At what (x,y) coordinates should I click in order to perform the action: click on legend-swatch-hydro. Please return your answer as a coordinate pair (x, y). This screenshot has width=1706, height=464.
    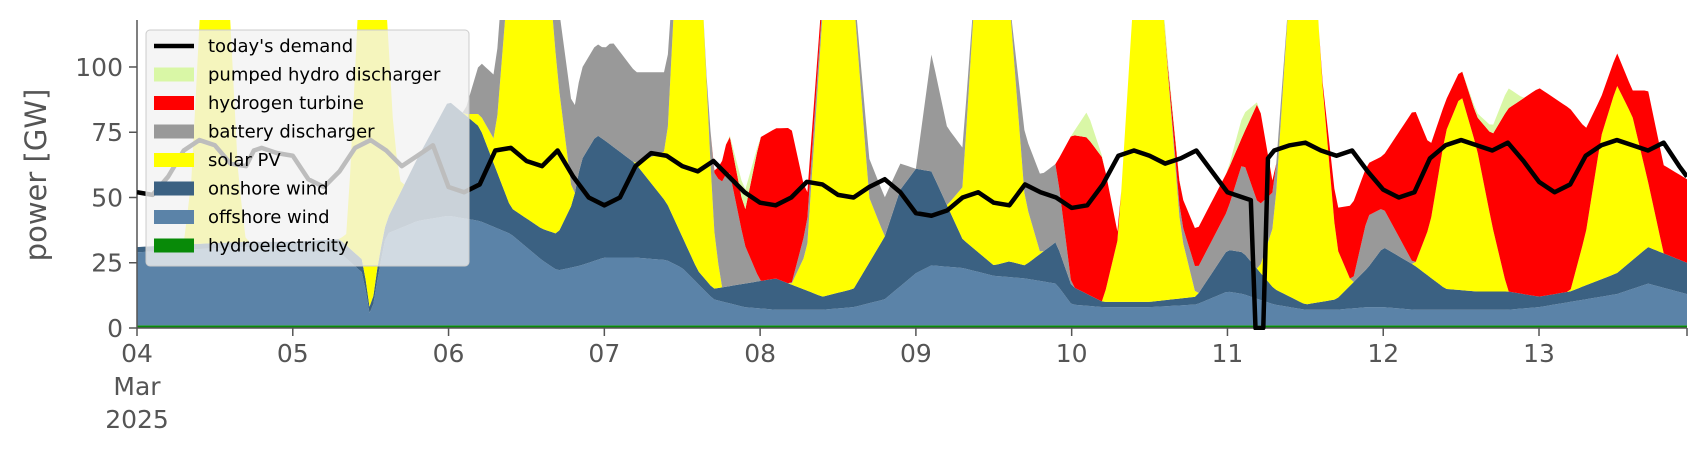
    Looking at the image, I should click on (174, 245).